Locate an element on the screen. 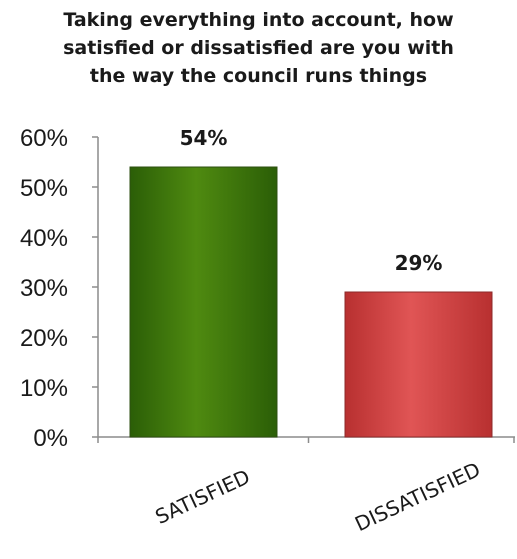 The image size is (517, 559). chart-title-line-3: the way the council runs things is located at coordinates (258, 76).